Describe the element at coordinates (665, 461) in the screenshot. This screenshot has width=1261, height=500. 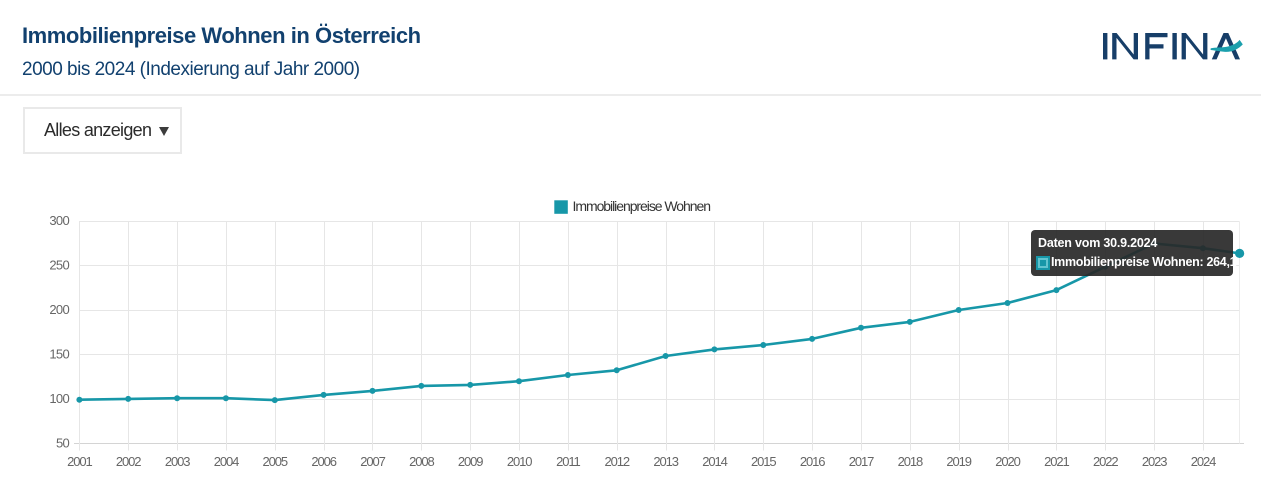
I see `svg-text: 2013` at that location.